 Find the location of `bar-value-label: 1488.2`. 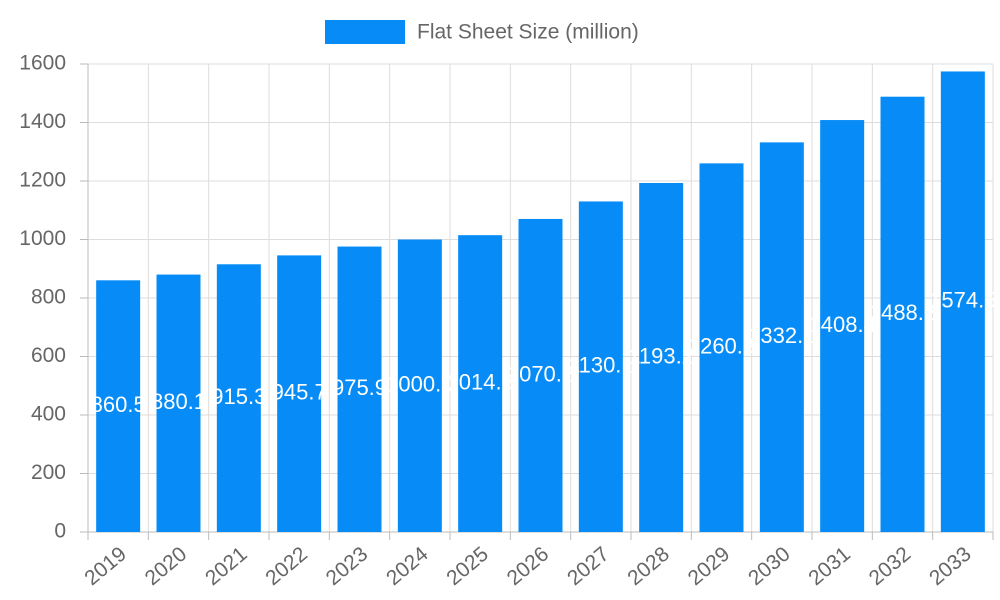

bar-value-label: 1488.2 is located at coordinates (902, 312).